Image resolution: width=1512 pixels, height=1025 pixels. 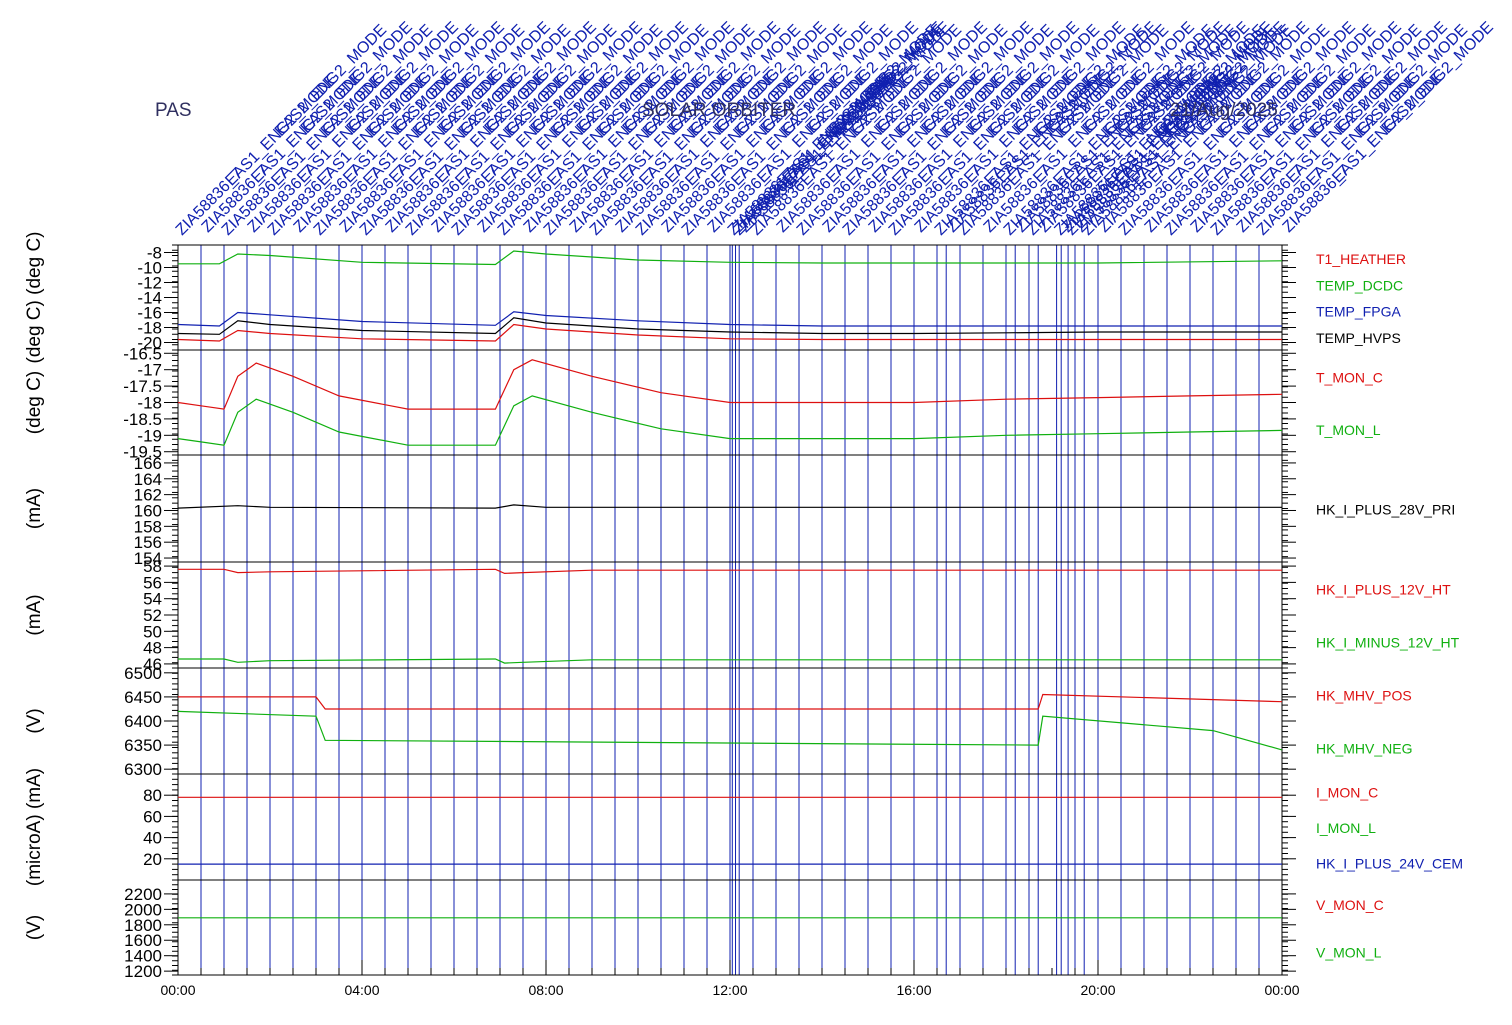 I want to click on y-tick-label: -14, so click(x=149, y=298).